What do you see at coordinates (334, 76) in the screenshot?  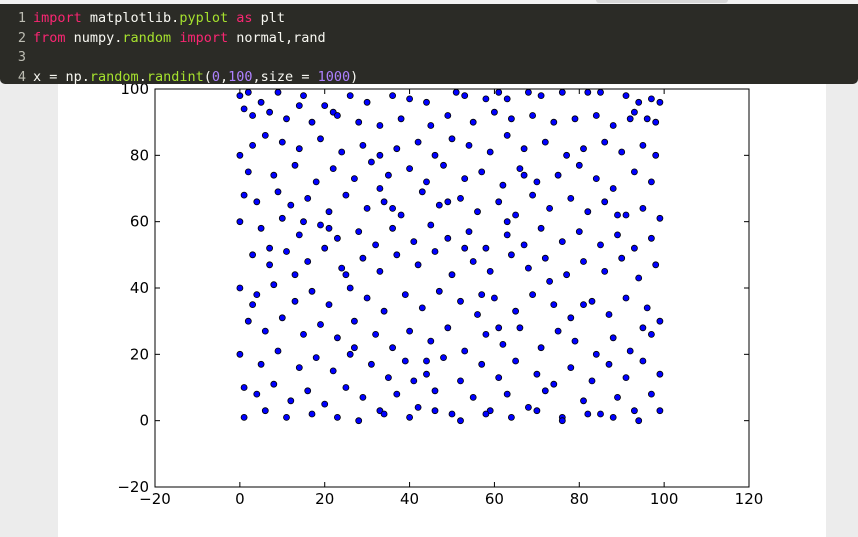 I see `code-token: 1000` at bounding box center [334, 76].